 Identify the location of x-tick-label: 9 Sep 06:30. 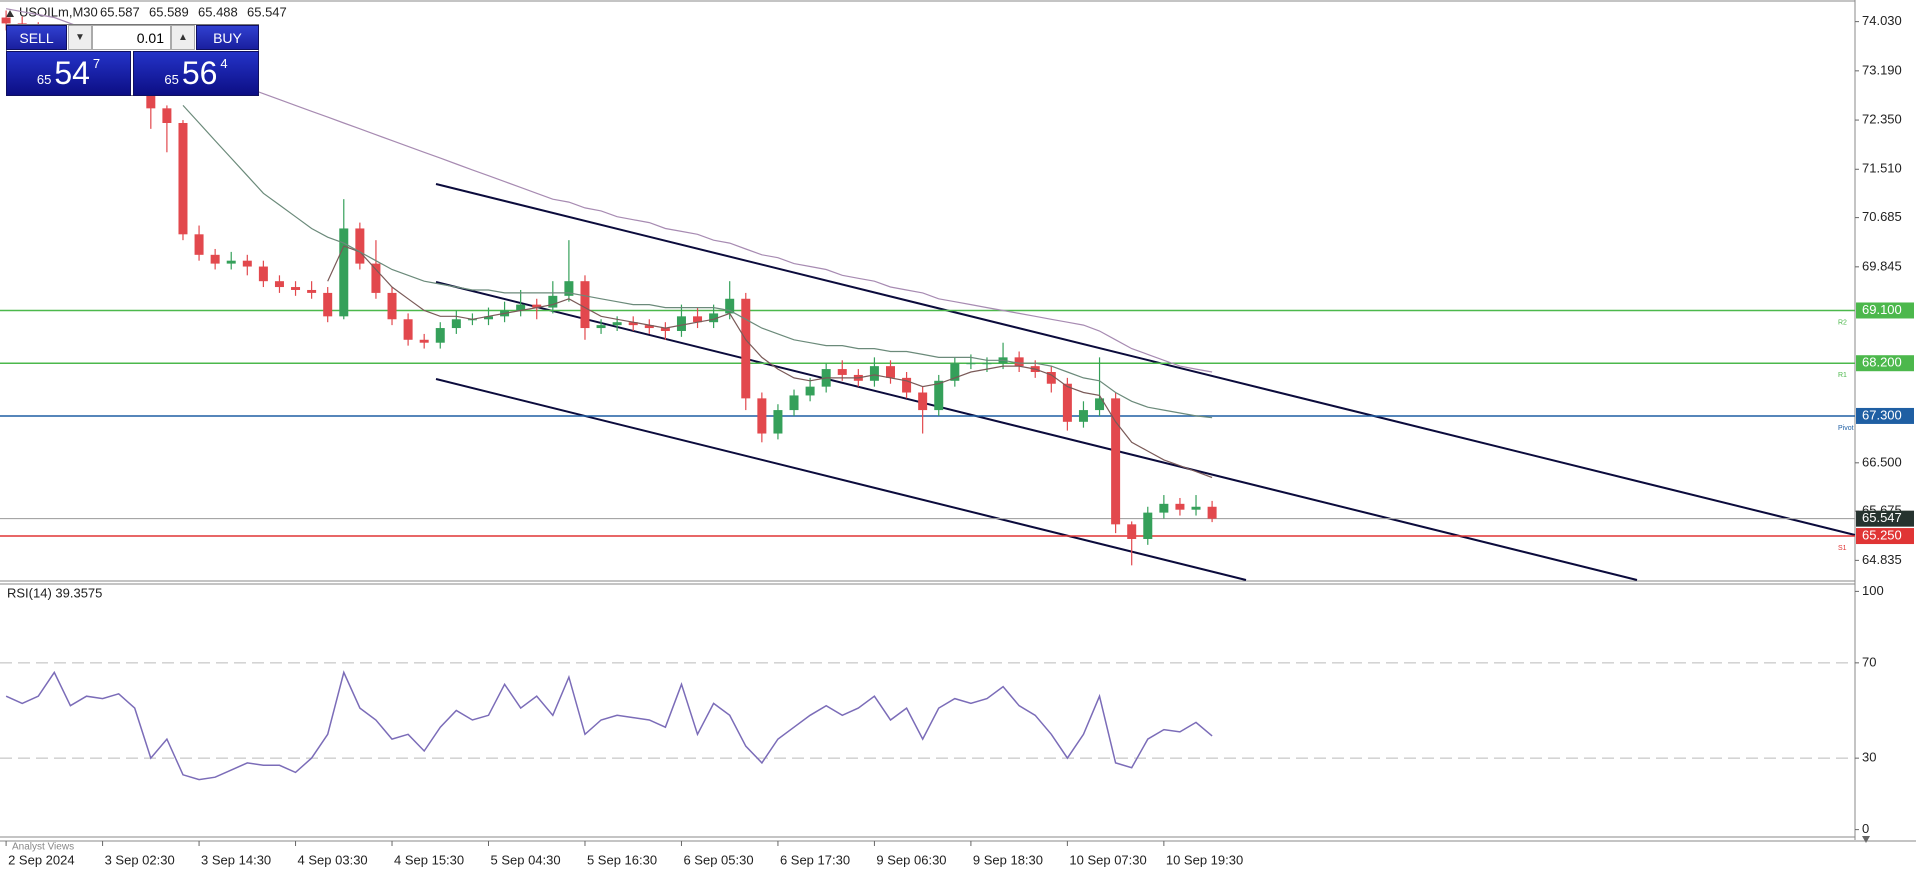
(911, 859).